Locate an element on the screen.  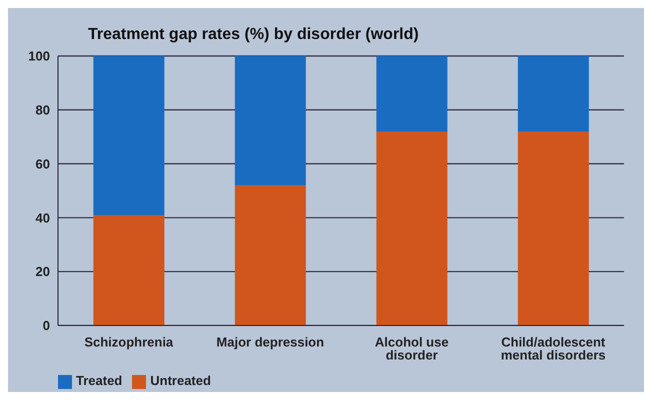
y-tick-label: 80 is located at coordinates (43, 110).